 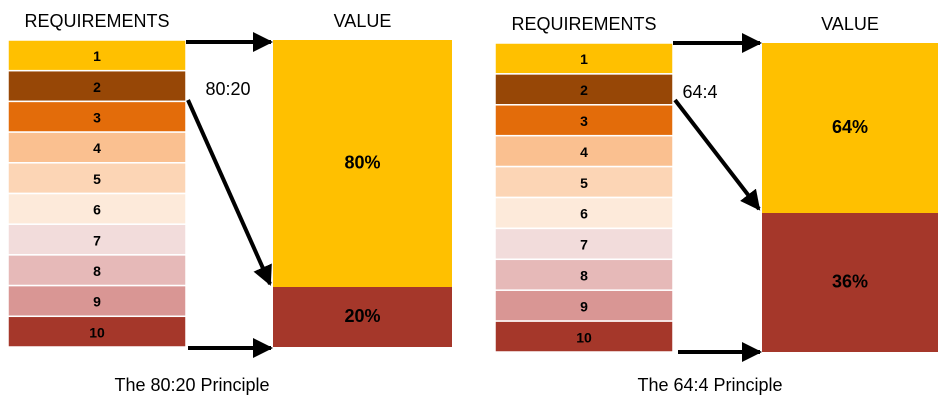 What do you see at coordinates (709, 385) in the screenshot?
I see `caption: The 64:4 Principle` at bounding box center [709, 385].